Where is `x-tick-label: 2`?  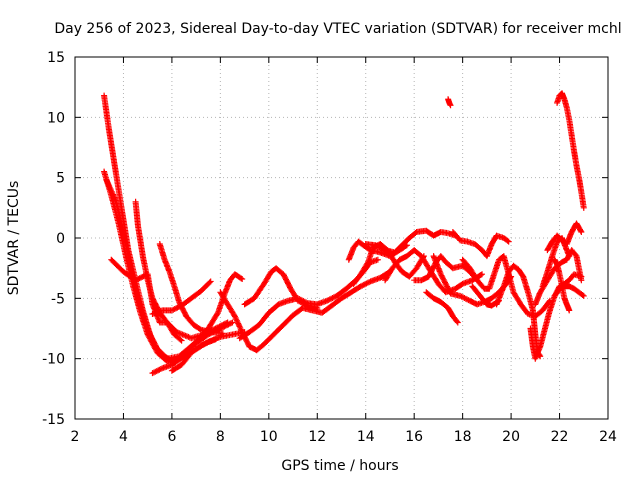 x-tick-label: 2 is located at coordinates (75, 437).